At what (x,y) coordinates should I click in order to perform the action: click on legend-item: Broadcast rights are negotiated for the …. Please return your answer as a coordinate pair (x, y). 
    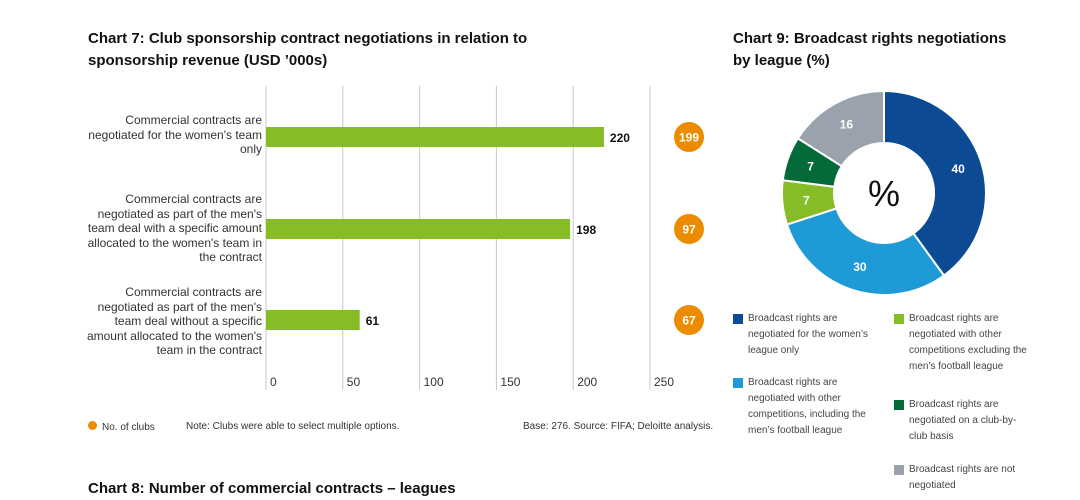
    Looking at the image, I should click on (808, 335).